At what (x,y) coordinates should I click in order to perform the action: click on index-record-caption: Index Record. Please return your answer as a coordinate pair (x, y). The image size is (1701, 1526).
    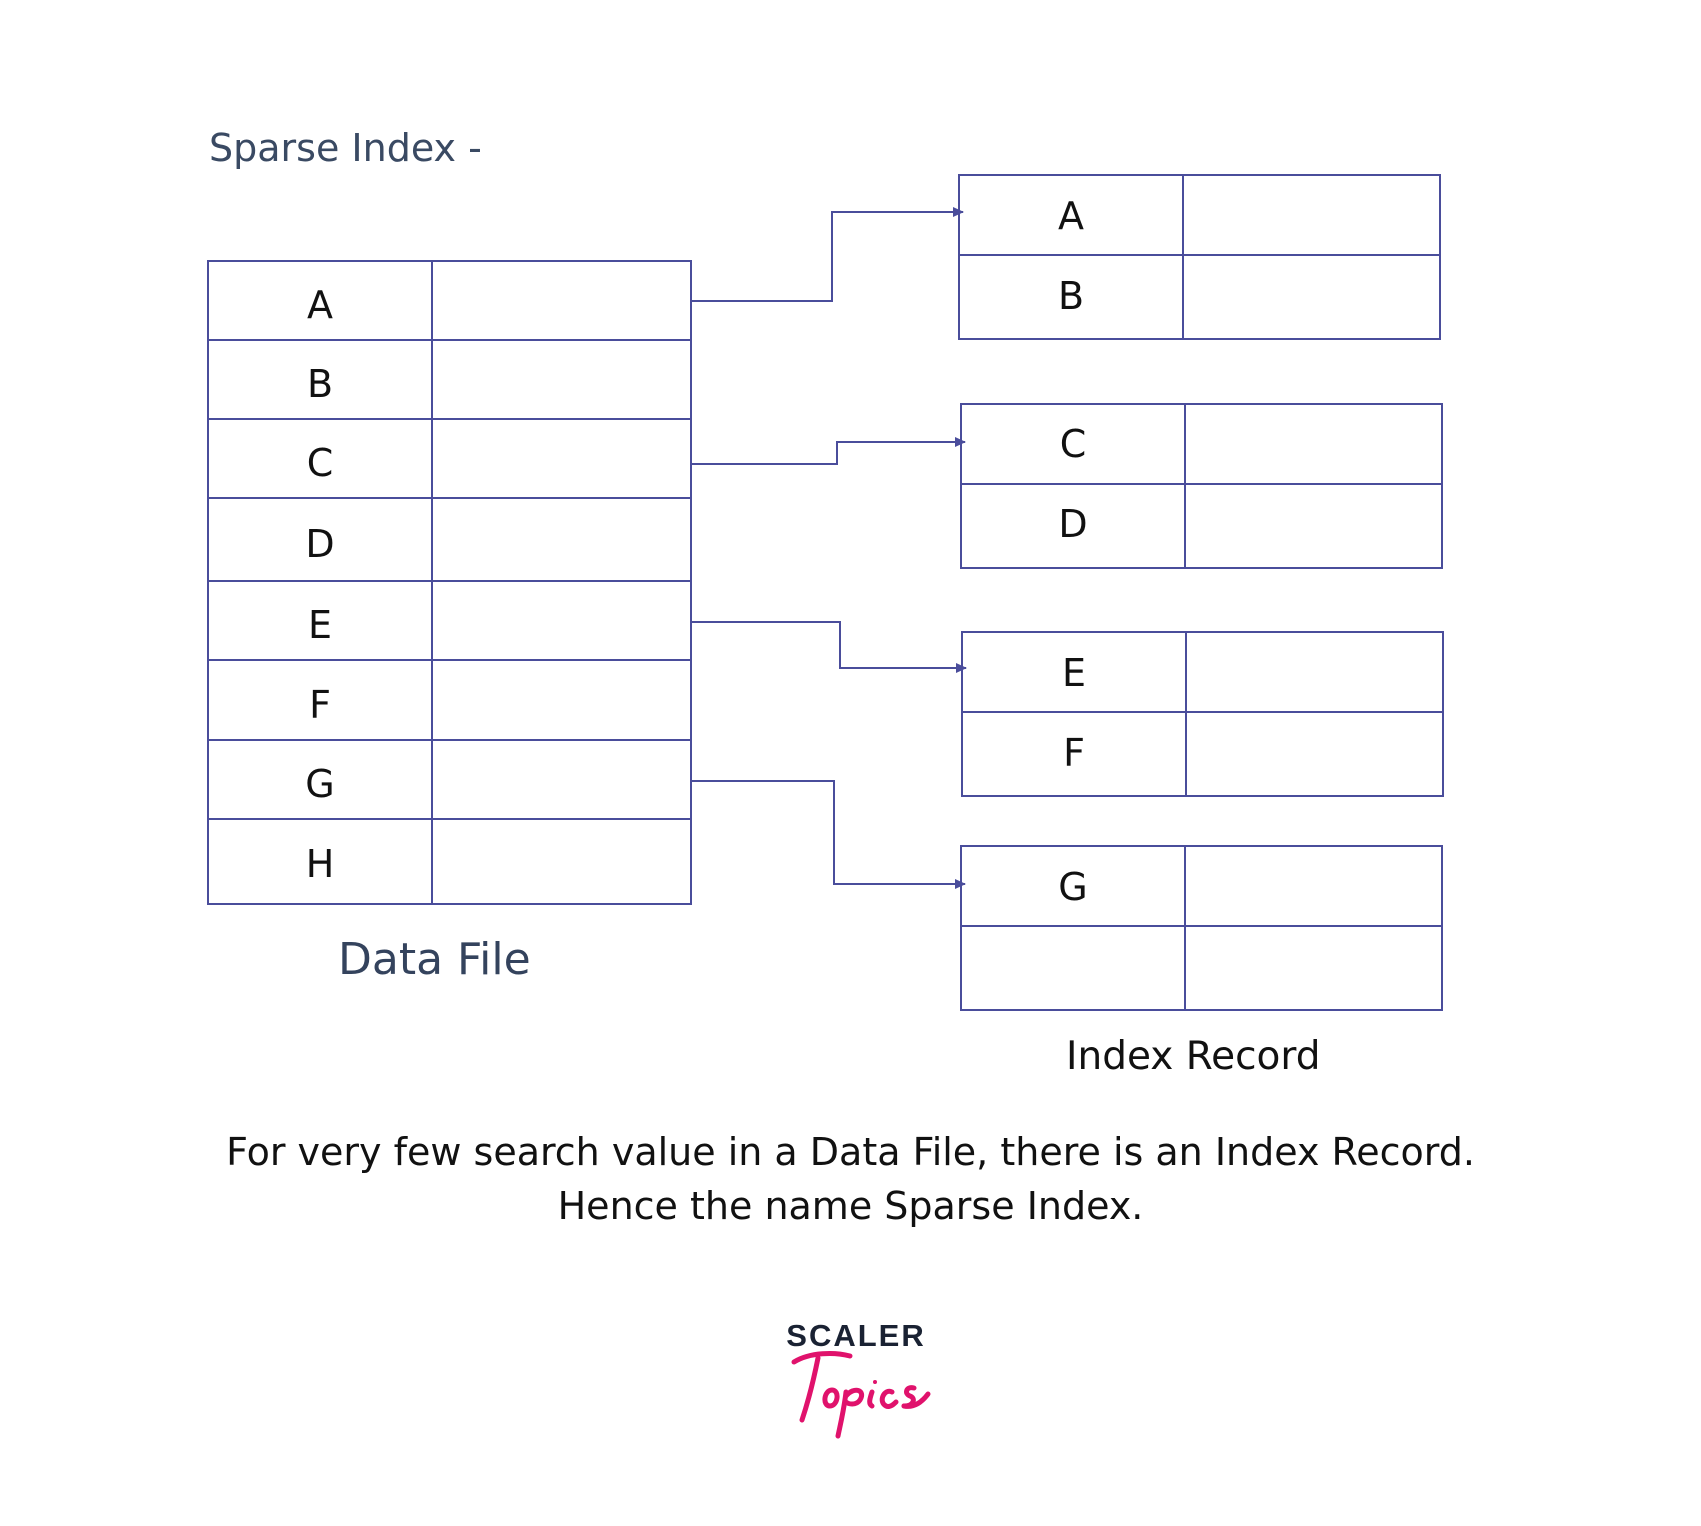
    Looking at the image, I should click on (1193, 1056).